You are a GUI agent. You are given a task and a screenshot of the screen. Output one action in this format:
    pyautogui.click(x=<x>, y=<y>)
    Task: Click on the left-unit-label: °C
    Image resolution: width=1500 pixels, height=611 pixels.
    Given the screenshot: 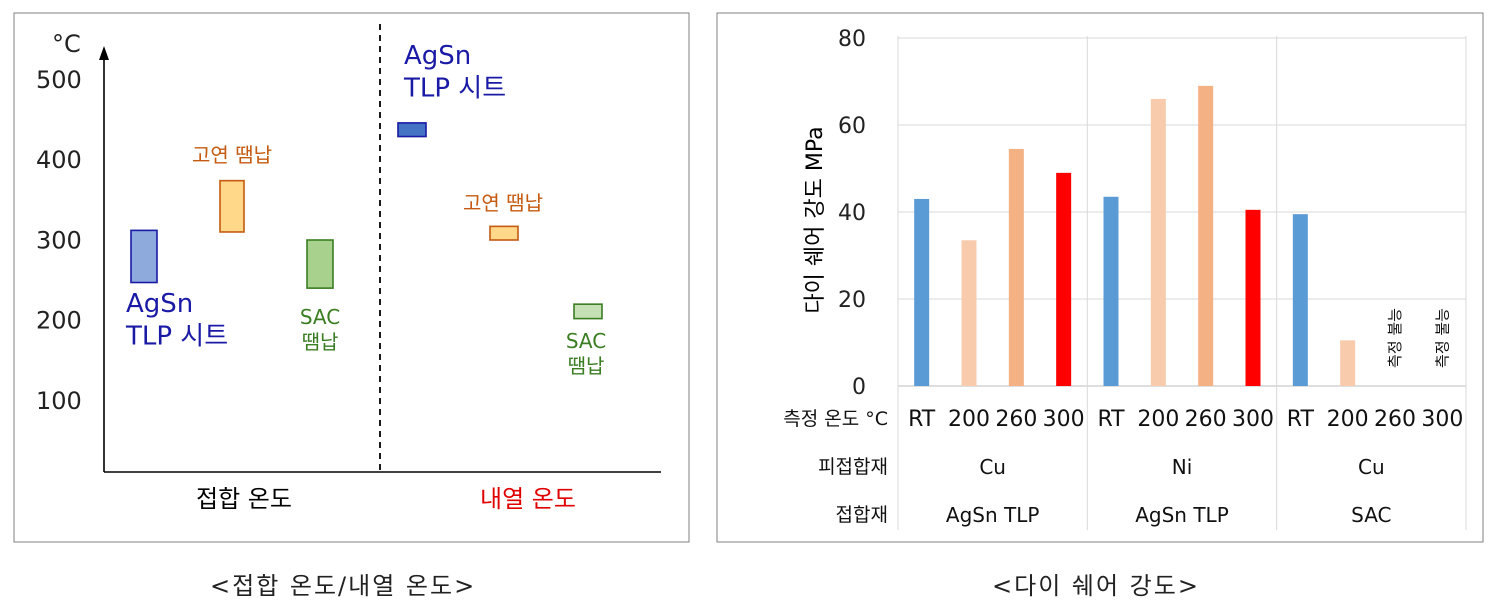 What is the action you would take?
    pyautogui.click(x=66, y=44)
    